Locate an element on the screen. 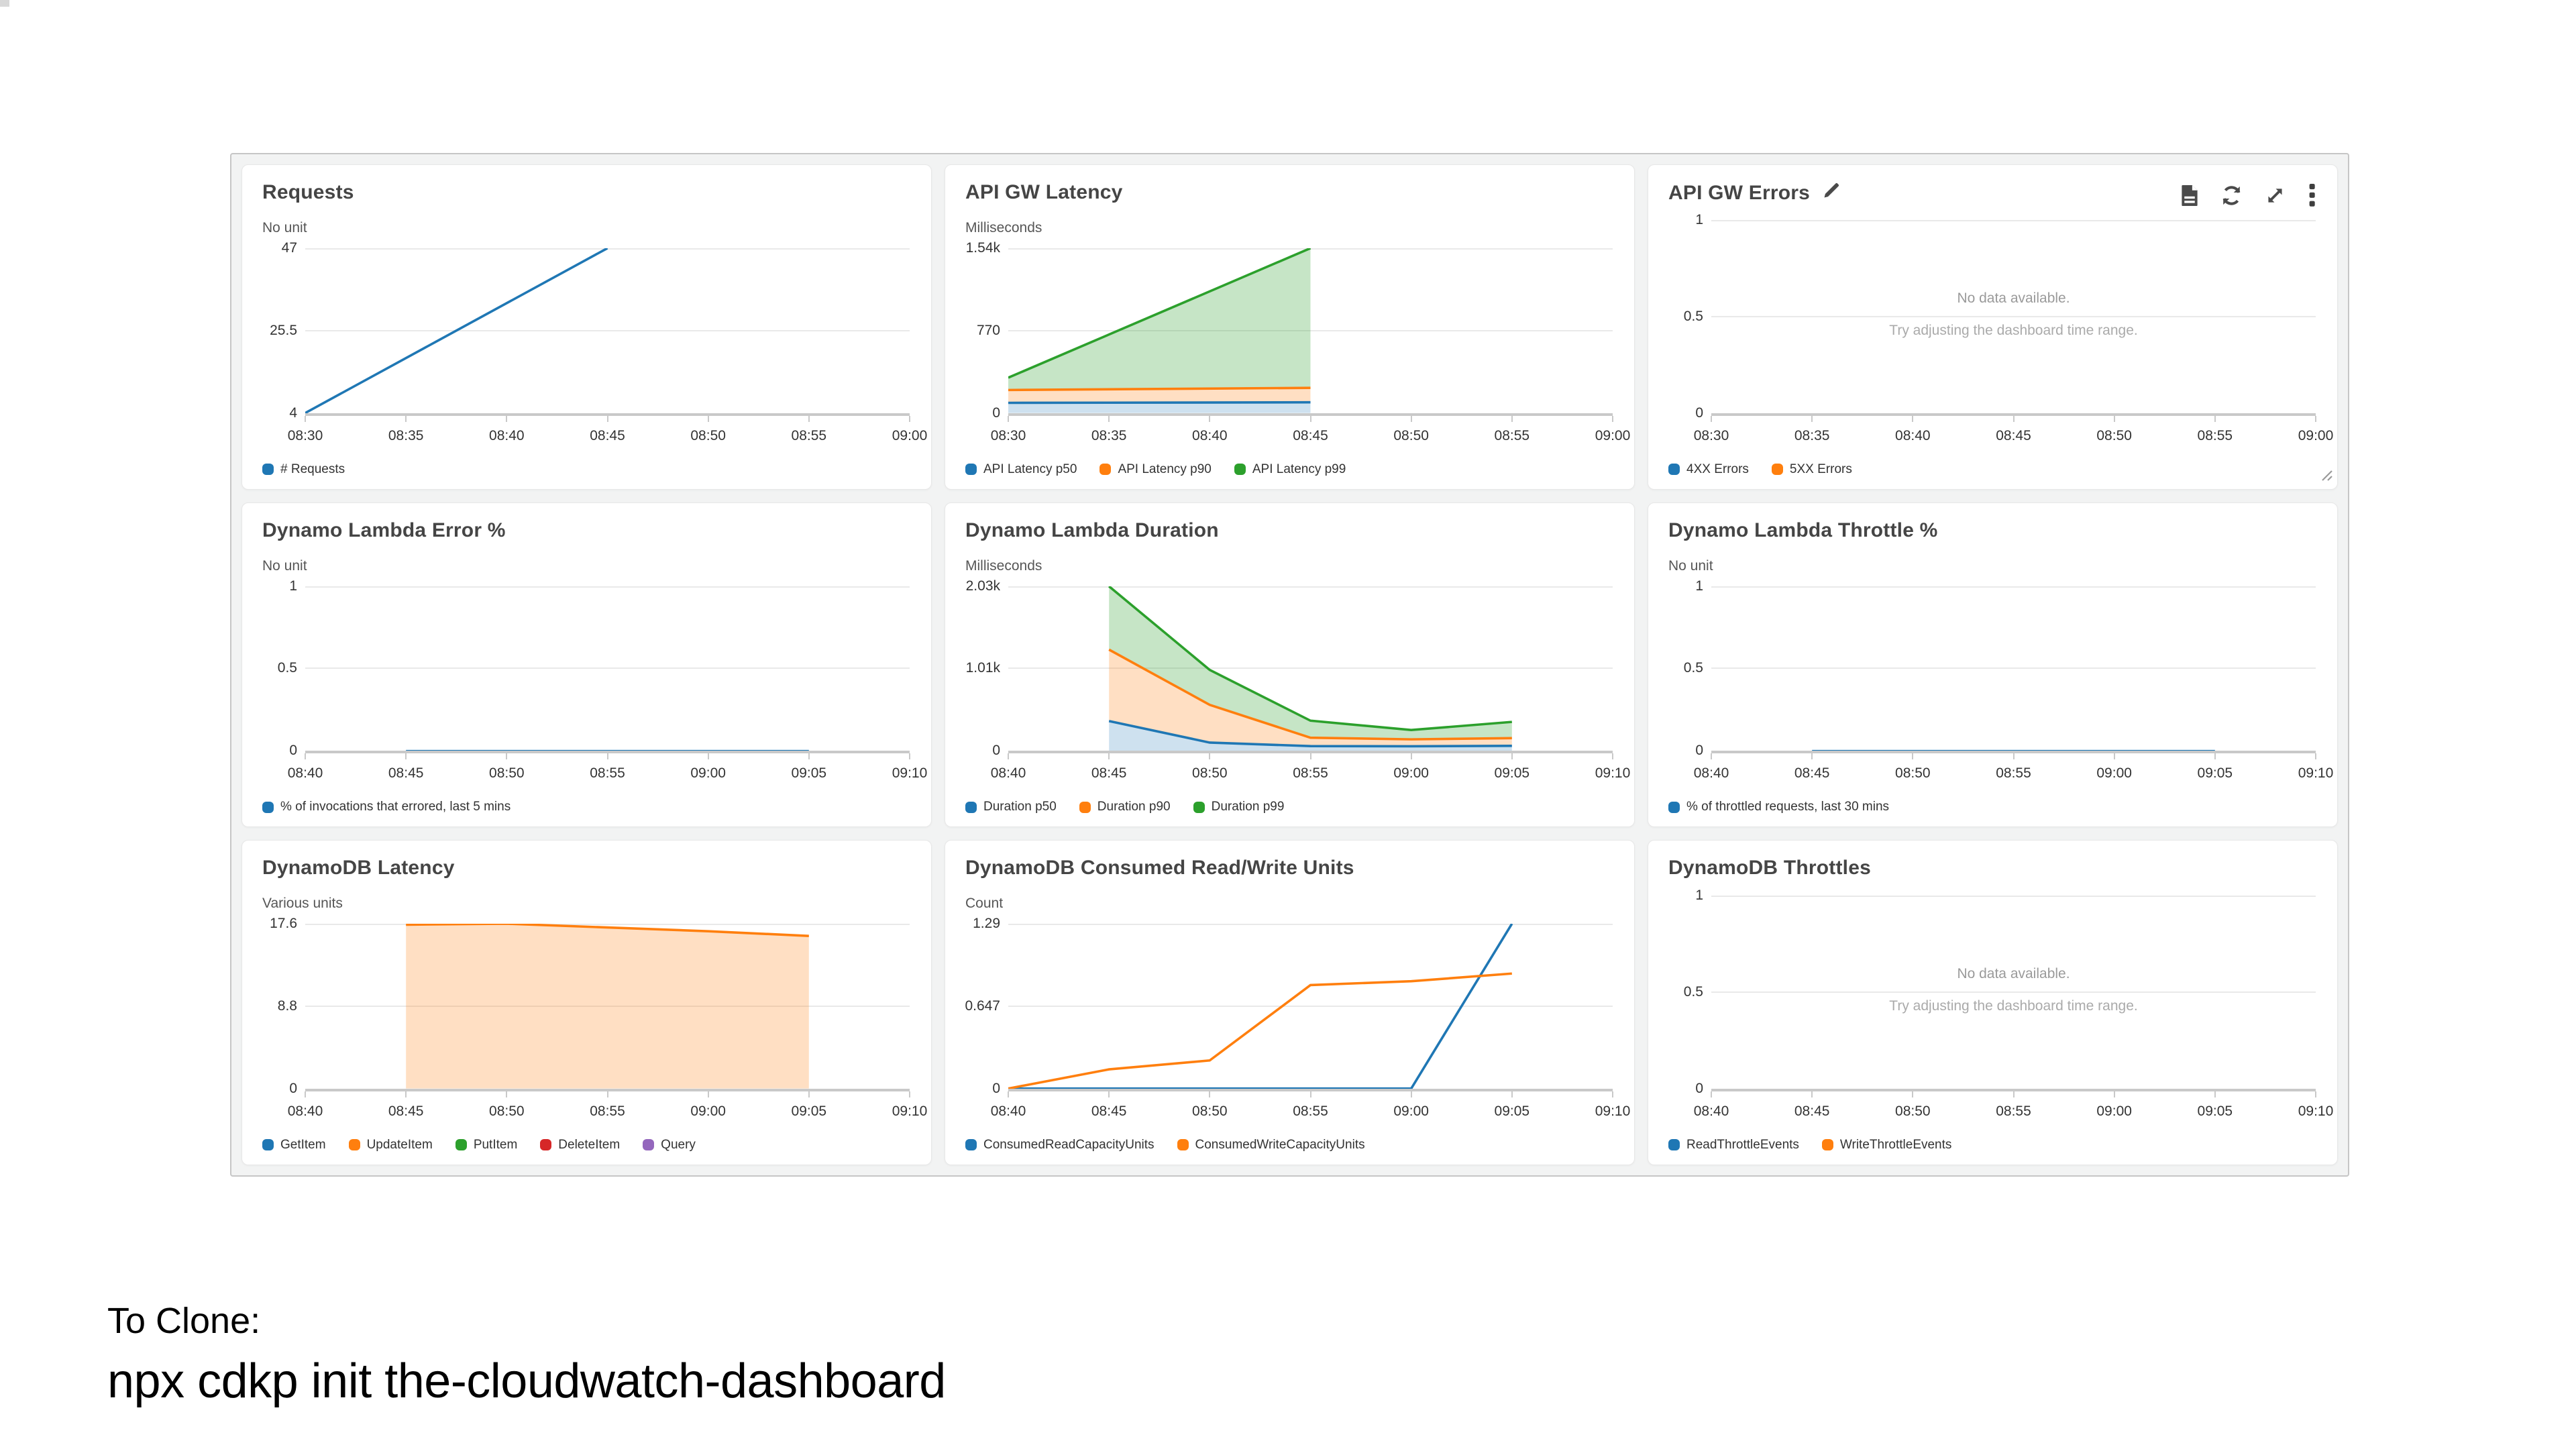  legend-item: API Latency p50 is located at coordinates (1021, 469).